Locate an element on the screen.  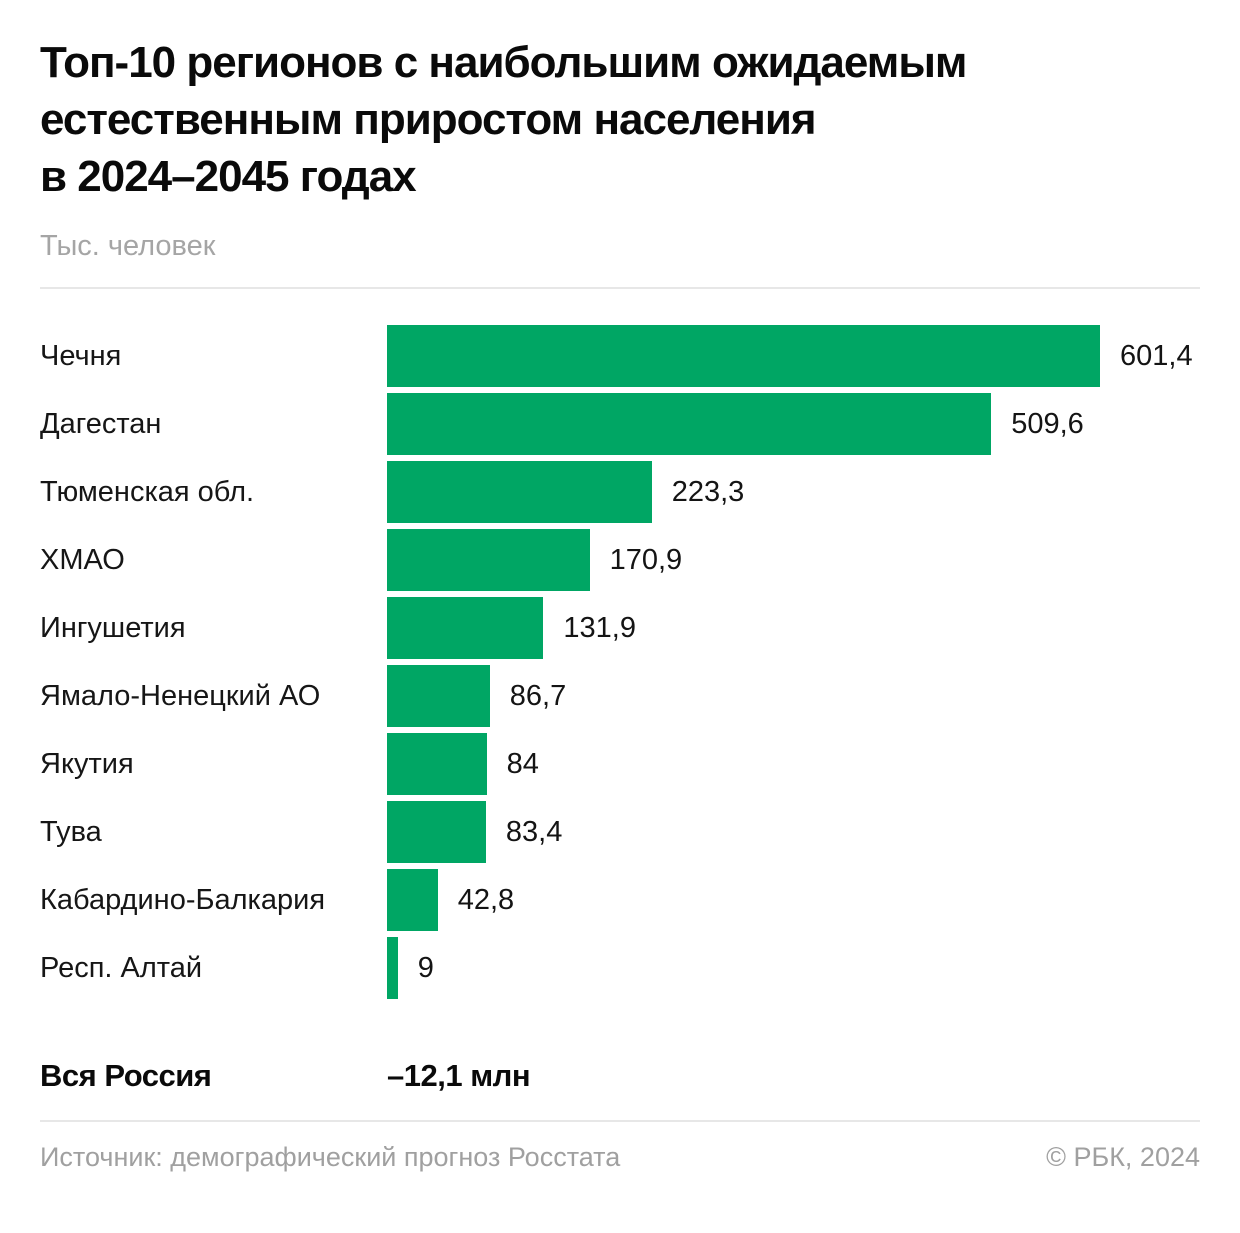
copyright-text: © РБК, 2024 is located at coordinates (1123, 1157).